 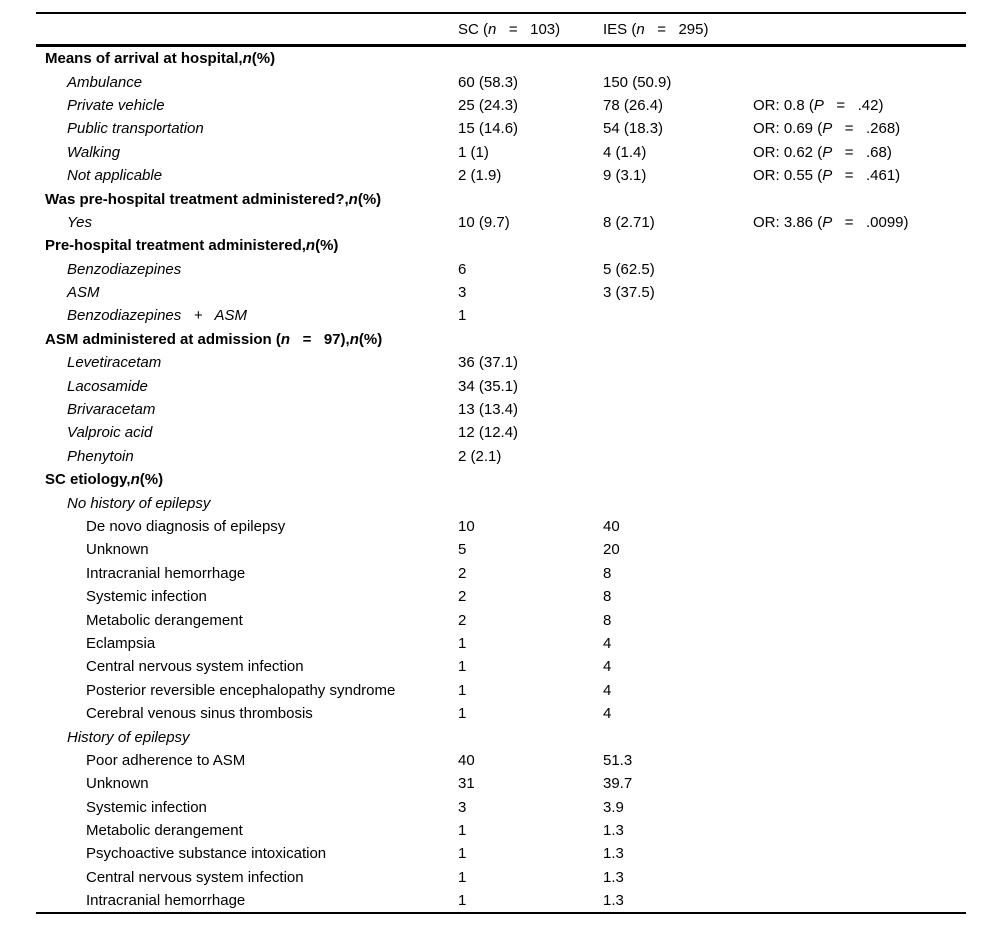 What do you see at coordinates (501, 502) in the screenshot?
I see `table-row: No history of epilepsy` at bounding box center [501, 502].